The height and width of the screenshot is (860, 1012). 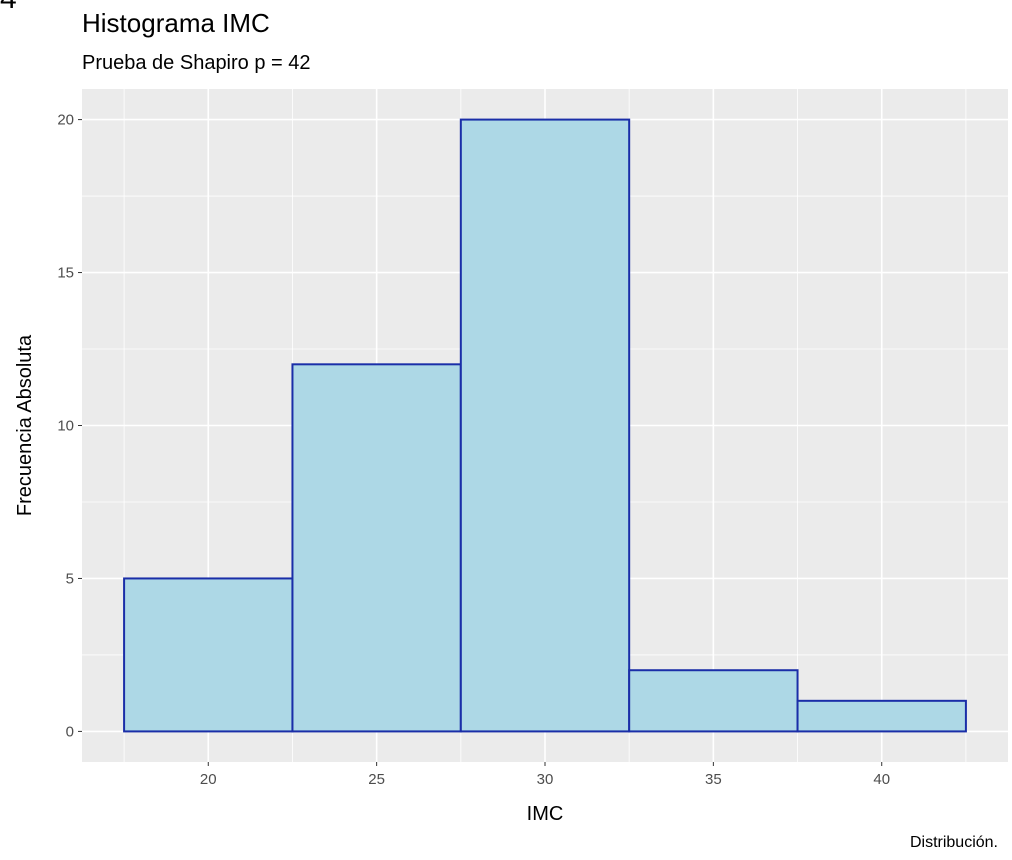 I want to click on y-tick-label: 15, so click(x=65, y=273).